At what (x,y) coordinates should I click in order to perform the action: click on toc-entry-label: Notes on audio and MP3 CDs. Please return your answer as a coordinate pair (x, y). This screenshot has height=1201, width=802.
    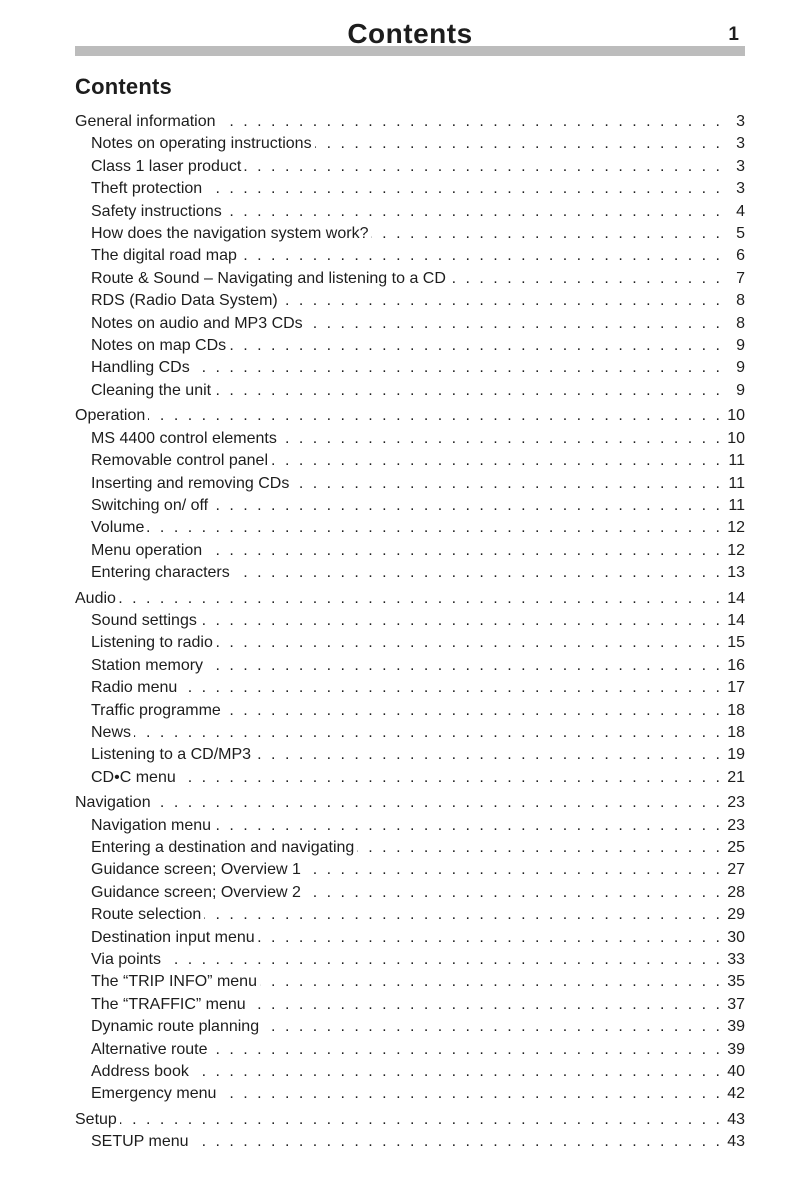
    Looking at the image, I should click on (197, 323).